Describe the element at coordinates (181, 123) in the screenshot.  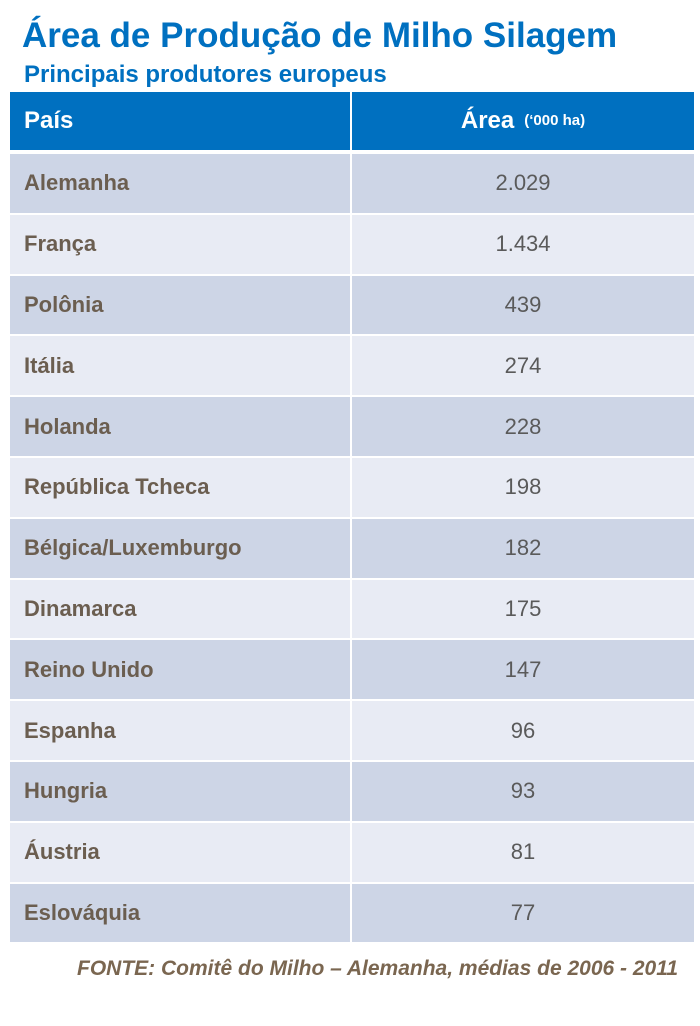
I see `header-country: País` at that location.